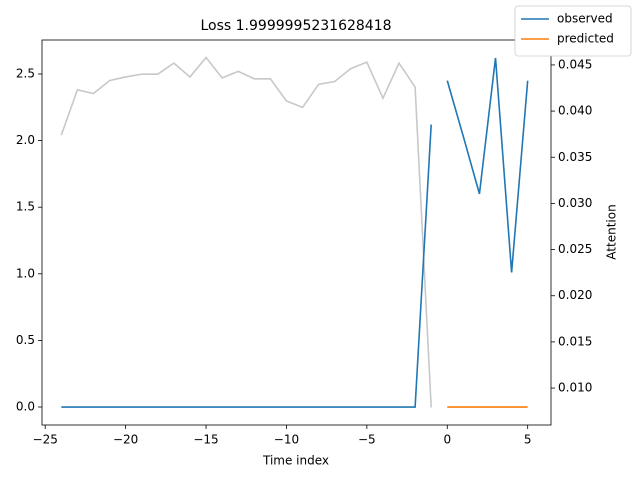 The width and height of the screenshot is (638, 482). Describe the element at coordinates (575, 203) in the screenshot. I see `y2-tick-label: 0.030` at that location.